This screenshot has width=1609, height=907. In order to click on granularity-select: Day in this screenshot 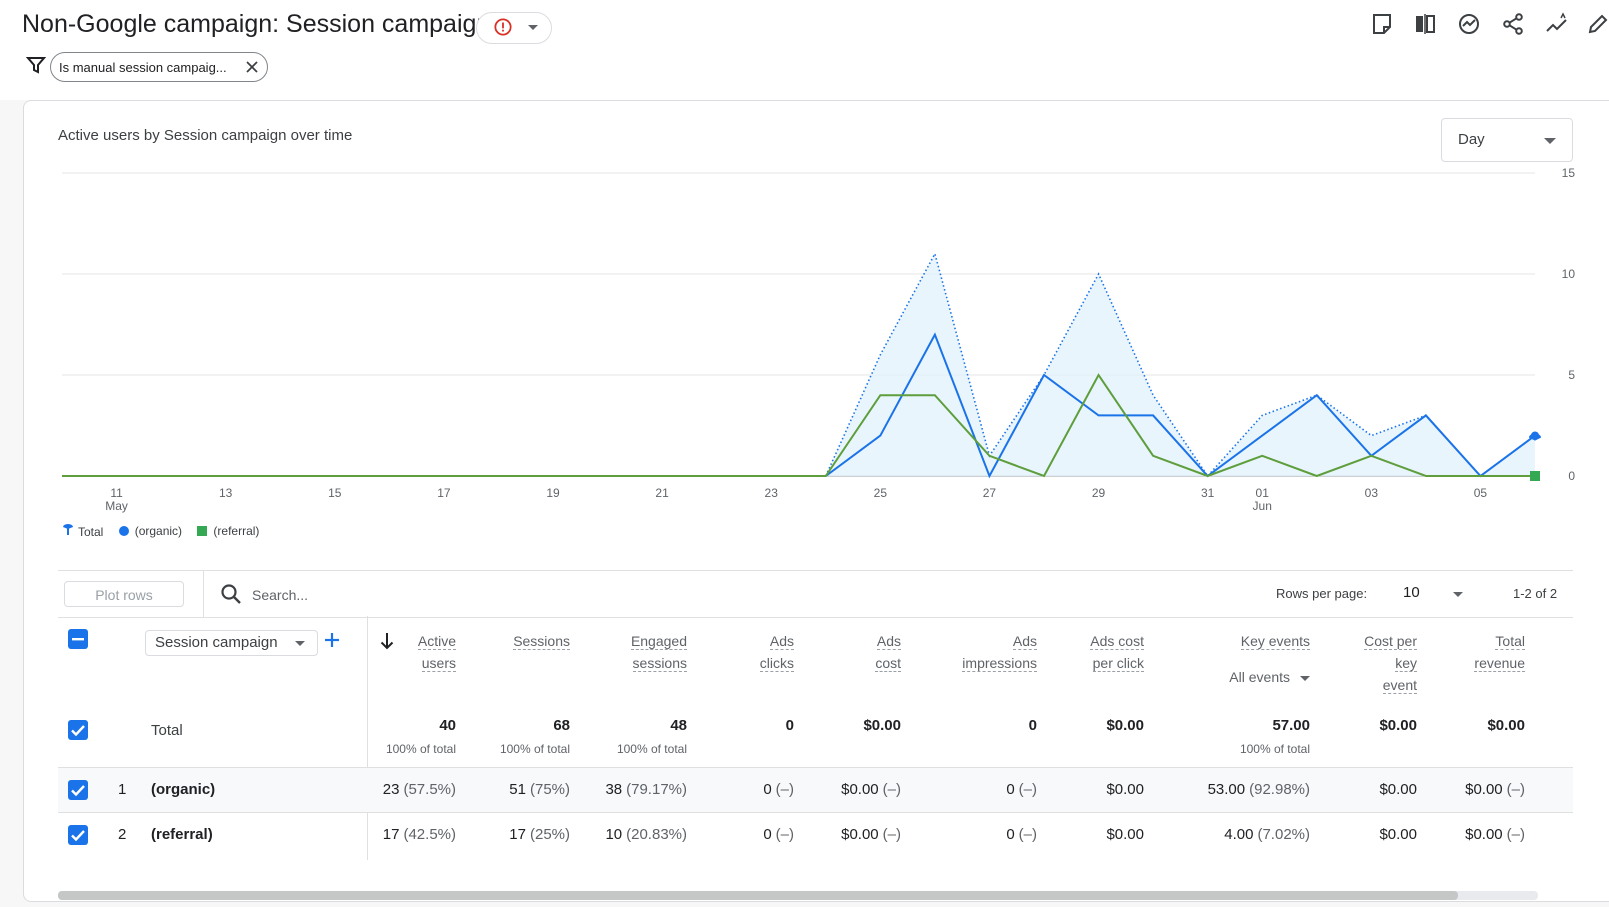, I will do `click(1507, 140)`.